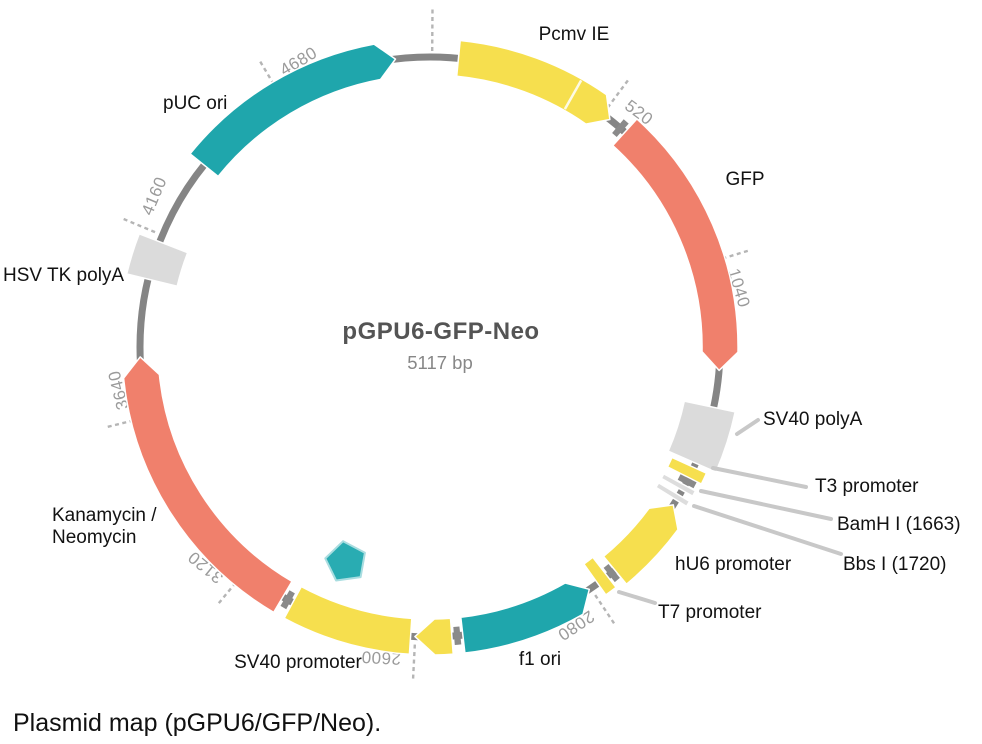  I want to click on feature-sv40-polya-arc, so click(701, 436).